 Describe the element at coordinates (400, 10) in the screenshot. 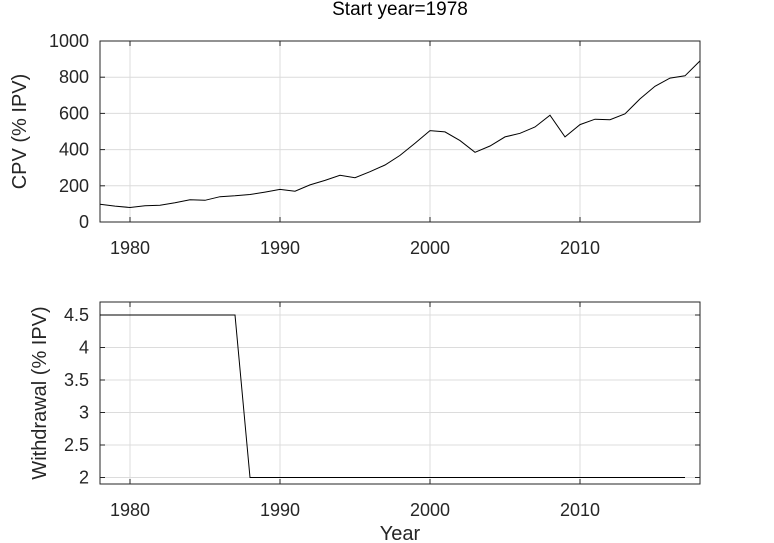

I see `chart-title: Start year=1978` at that location.